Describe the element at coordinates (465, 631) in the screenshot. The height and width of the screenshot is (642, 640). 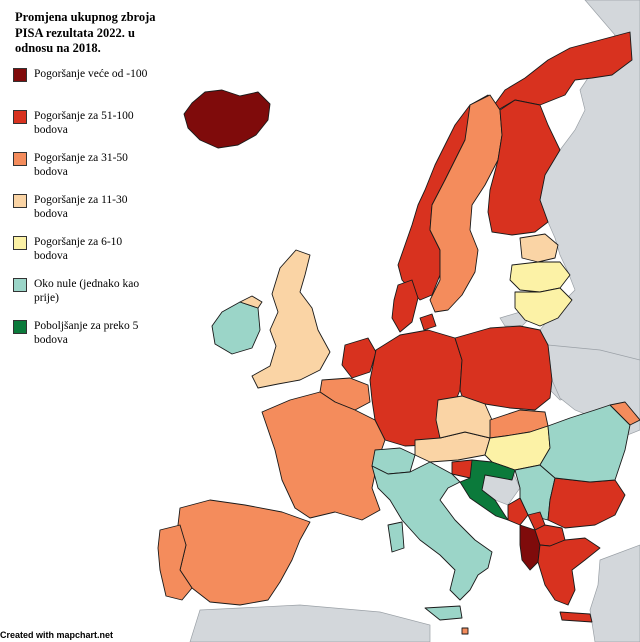
I see `country-malta` at that location.